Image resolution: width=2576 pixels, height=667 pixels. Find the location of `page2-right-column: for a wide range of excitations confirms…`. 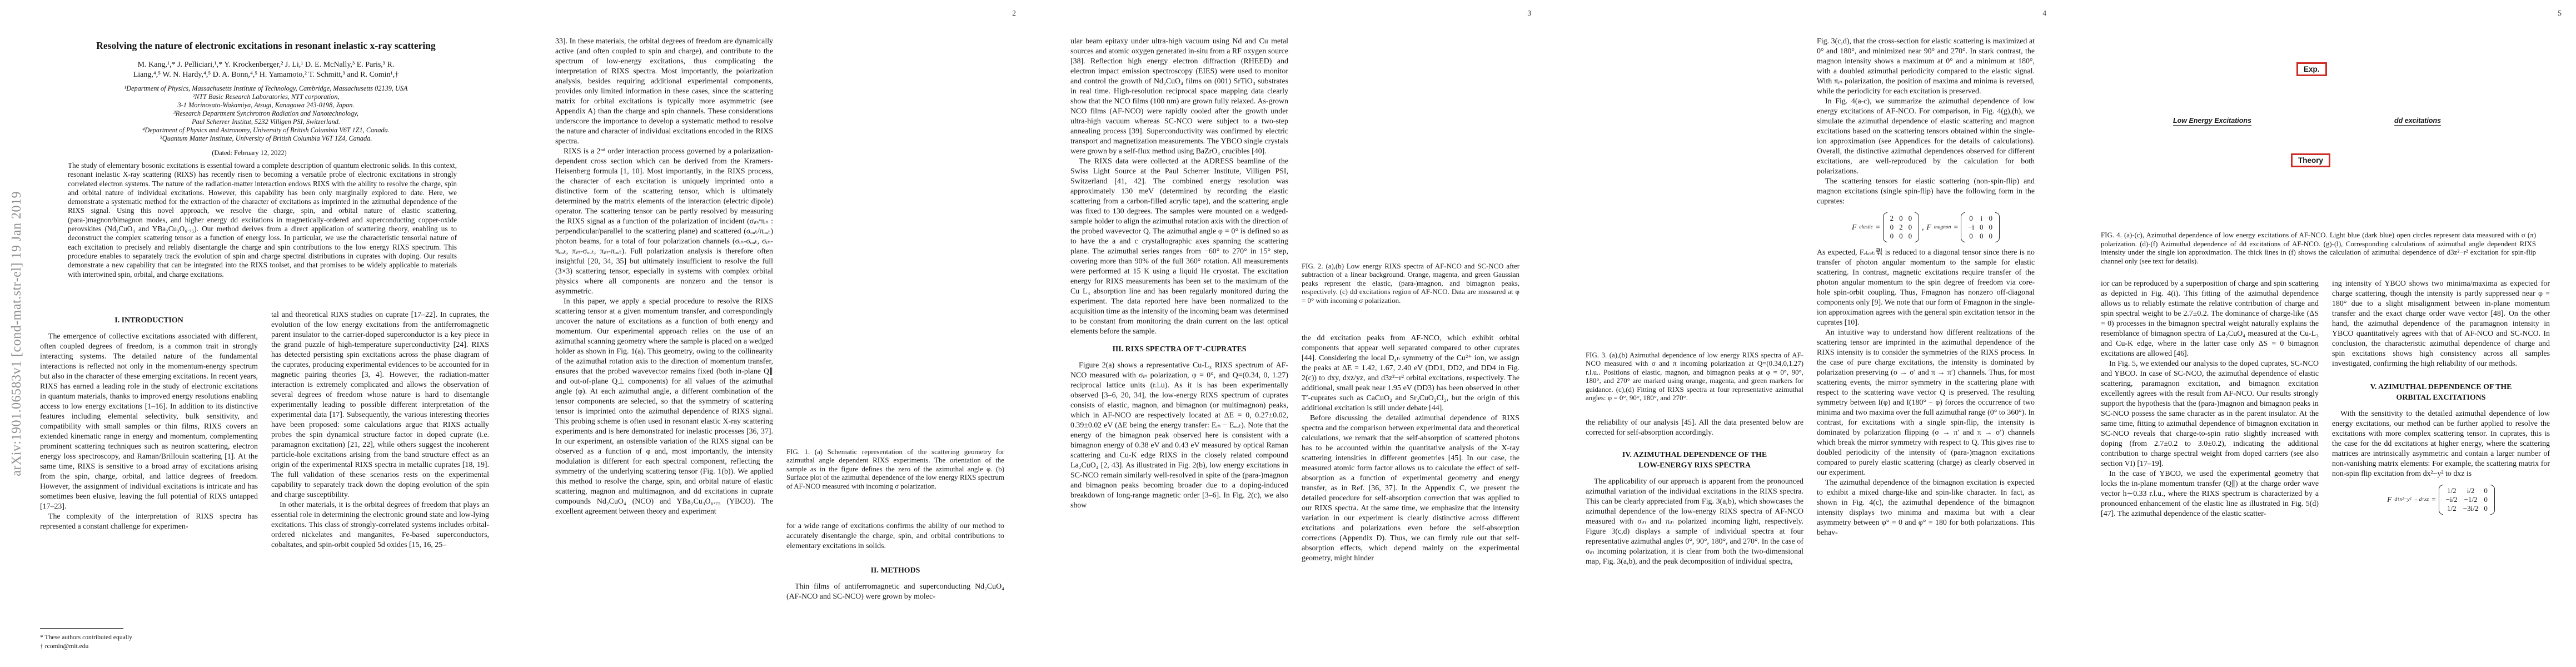

page2-right-column: for a wide range of excitations confirms… is located at coordinates (895, 588).